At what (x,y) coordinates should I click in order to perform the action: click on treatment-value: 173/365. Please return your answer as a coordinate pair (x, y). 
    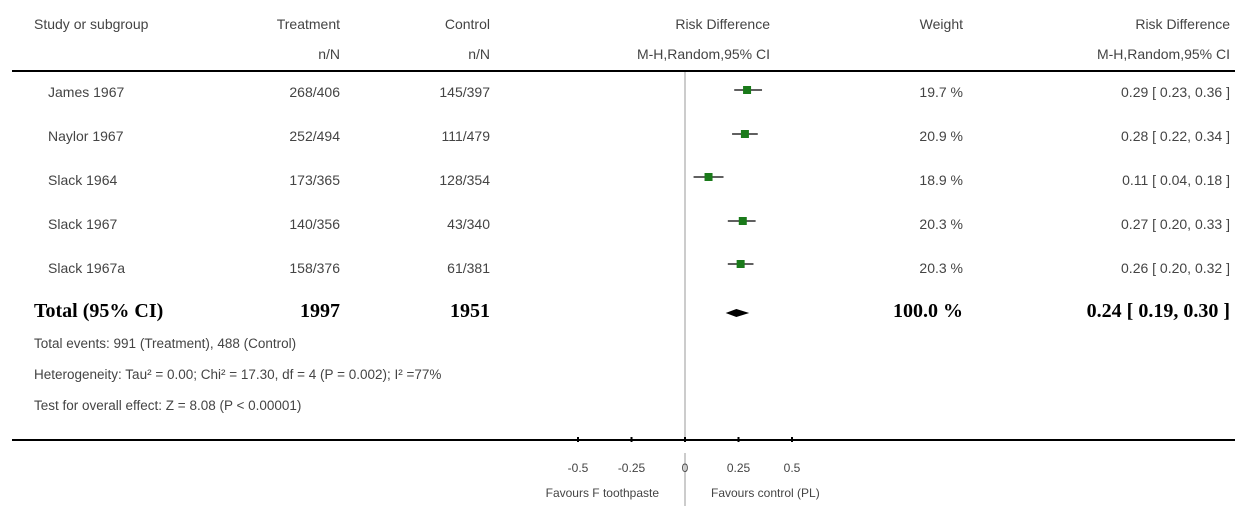
    Looking at the image, I should click on (314, 180).